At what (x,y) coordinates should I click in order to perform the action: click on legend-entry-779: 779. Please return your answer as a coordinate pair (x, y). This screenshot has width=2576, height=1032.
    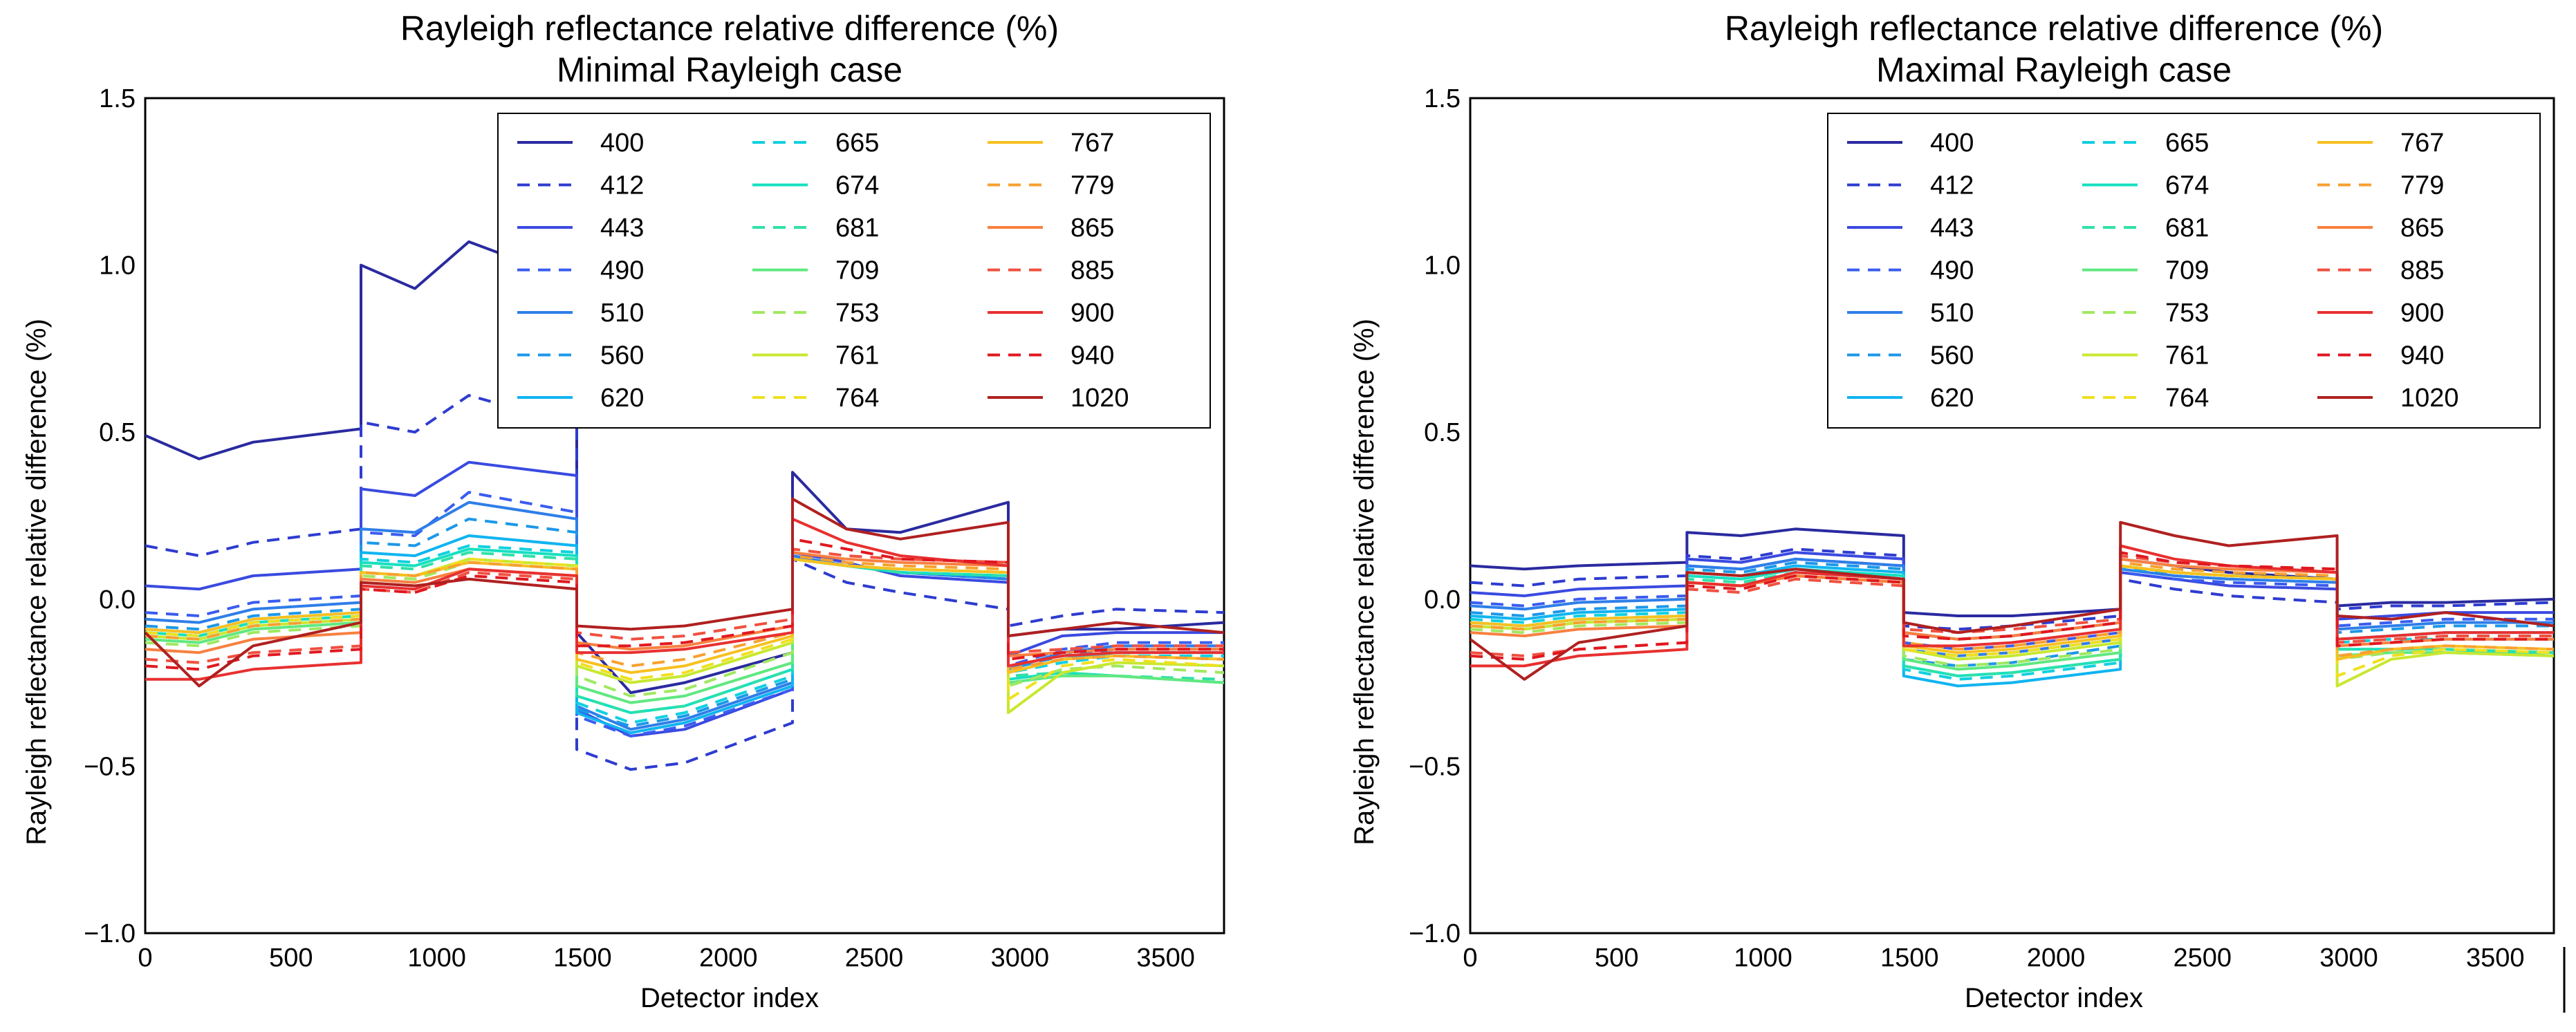
    Looking at the image, I should click on (2380, 185).